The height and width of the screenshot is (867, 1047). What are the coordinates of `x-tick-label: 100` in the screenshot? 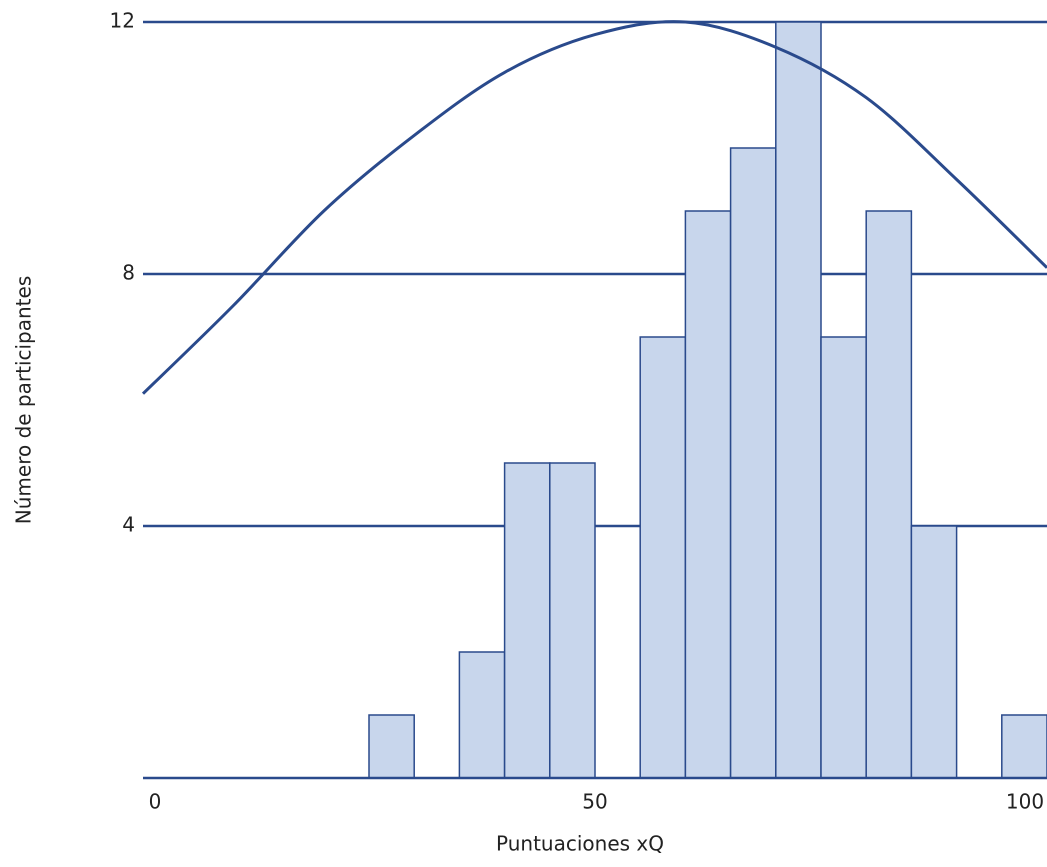 It's located at (1025, 802).